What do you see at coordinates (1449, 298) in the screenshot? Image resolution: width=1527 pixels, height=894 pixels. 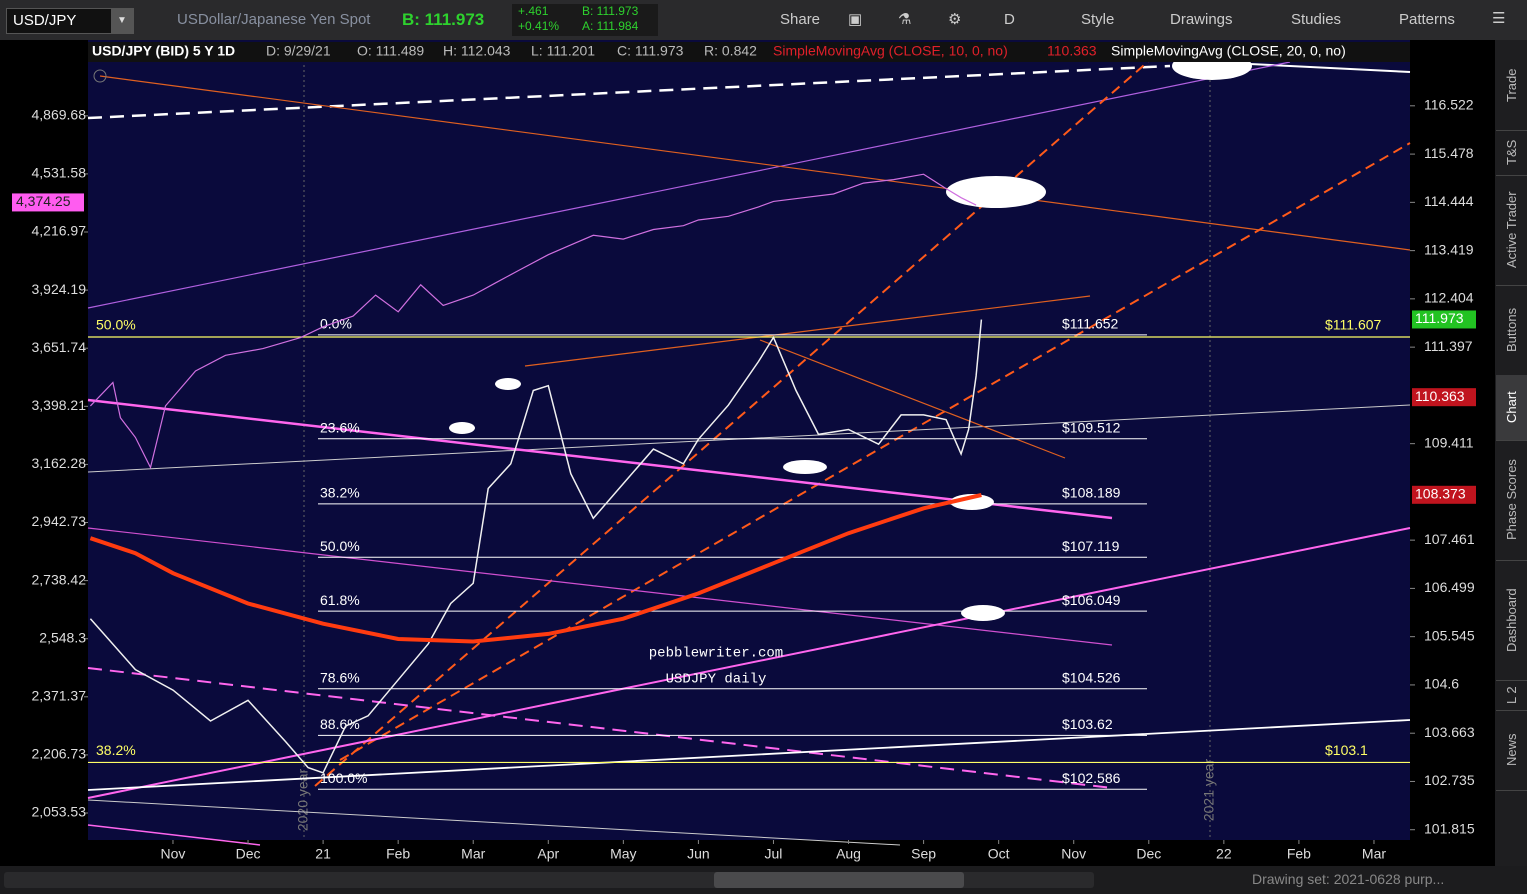 I see `y-tick-label: 112.404` at bounding box center [1449, 298].